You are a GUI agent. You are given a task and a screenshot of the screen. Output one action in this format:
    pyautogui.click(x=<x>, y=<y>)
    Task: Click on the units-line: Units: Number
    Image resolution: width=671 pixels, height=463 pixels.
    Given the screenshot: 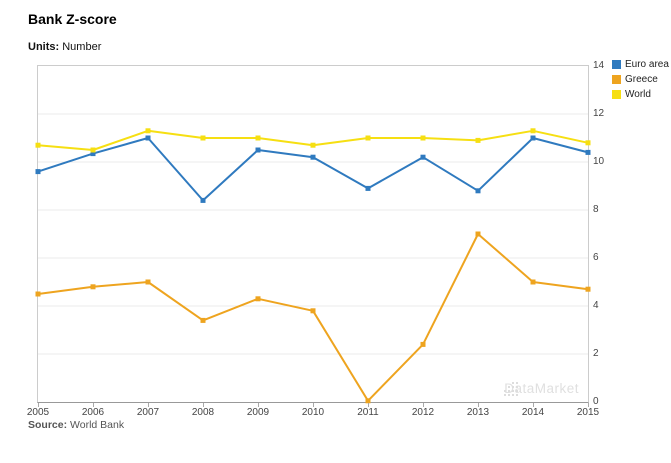 What is the action you would take?
    pyautogui.click(x=64, y=47)
    